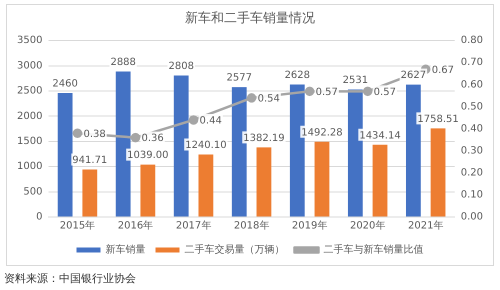 The image size is (500, 290). Describe the element at coordinates (471, 62) in the screenshot. I see `y2-tick-label: 0.70` at that location.